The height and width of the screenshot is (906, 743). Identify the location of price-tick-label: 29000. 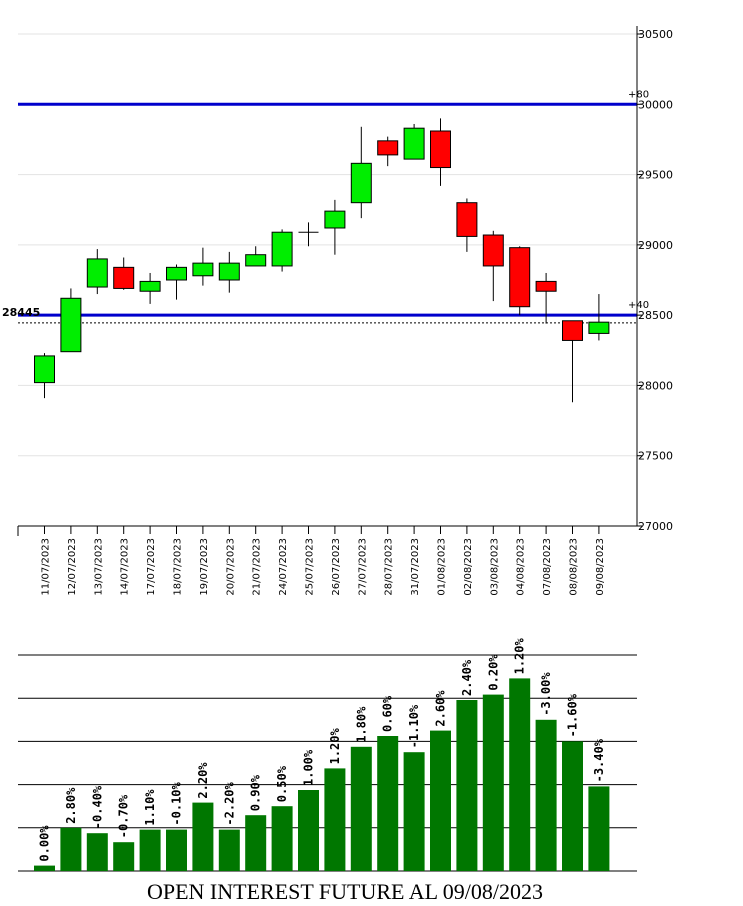
(655, 245).